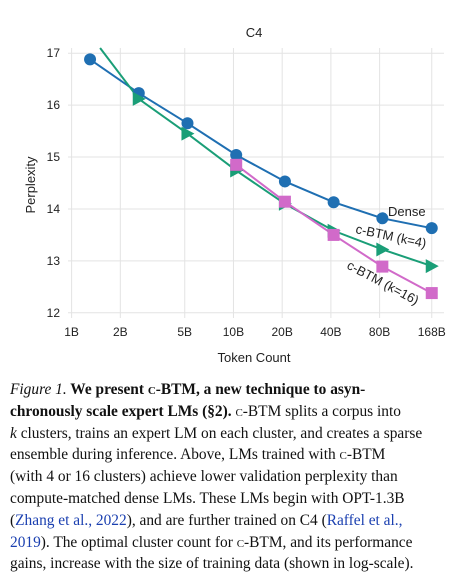  Describe the element at coordinates (71, 520) in the screenshot. I see `citation-link: Zhang et al., 2022` at that location.